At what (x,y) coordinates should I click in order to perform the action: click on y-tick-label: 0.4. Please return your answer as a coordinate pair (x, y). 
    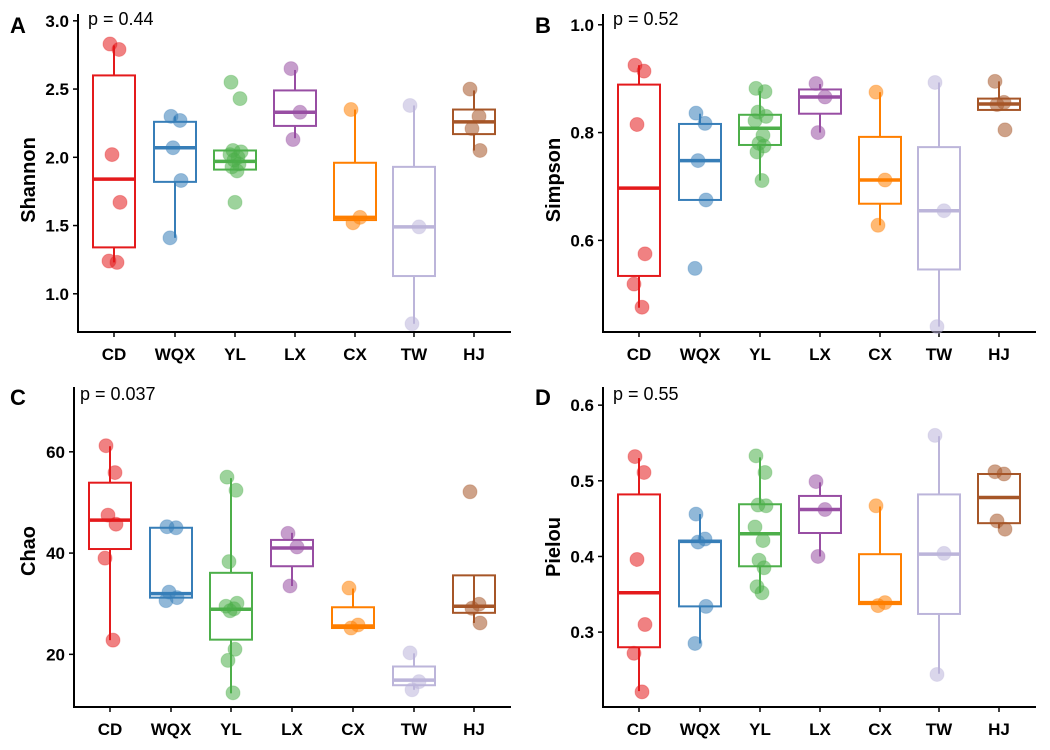
    Looking at the image, I should click on (582, 556).